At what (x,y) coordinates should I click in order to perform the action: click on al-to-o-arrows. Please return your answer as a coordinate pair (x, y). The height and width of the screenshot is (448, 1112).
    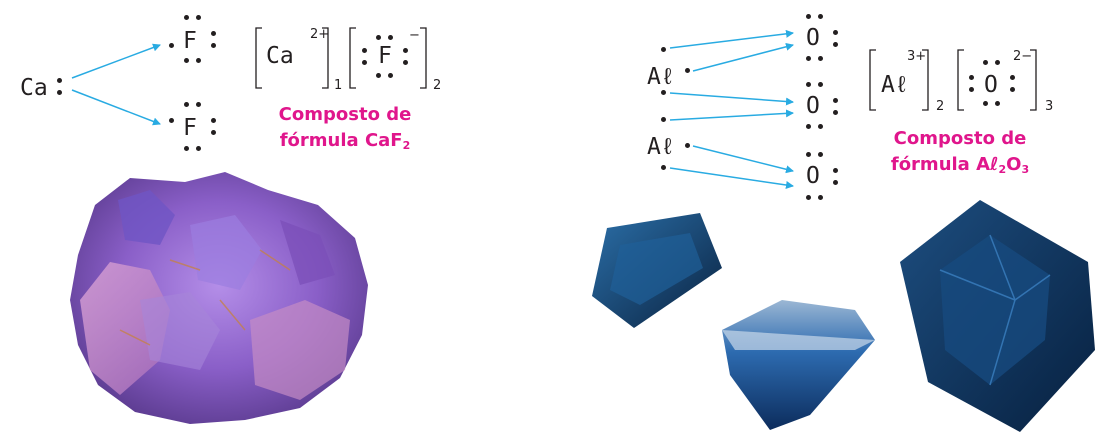
    Looking at the image, I should click on (731, 109).